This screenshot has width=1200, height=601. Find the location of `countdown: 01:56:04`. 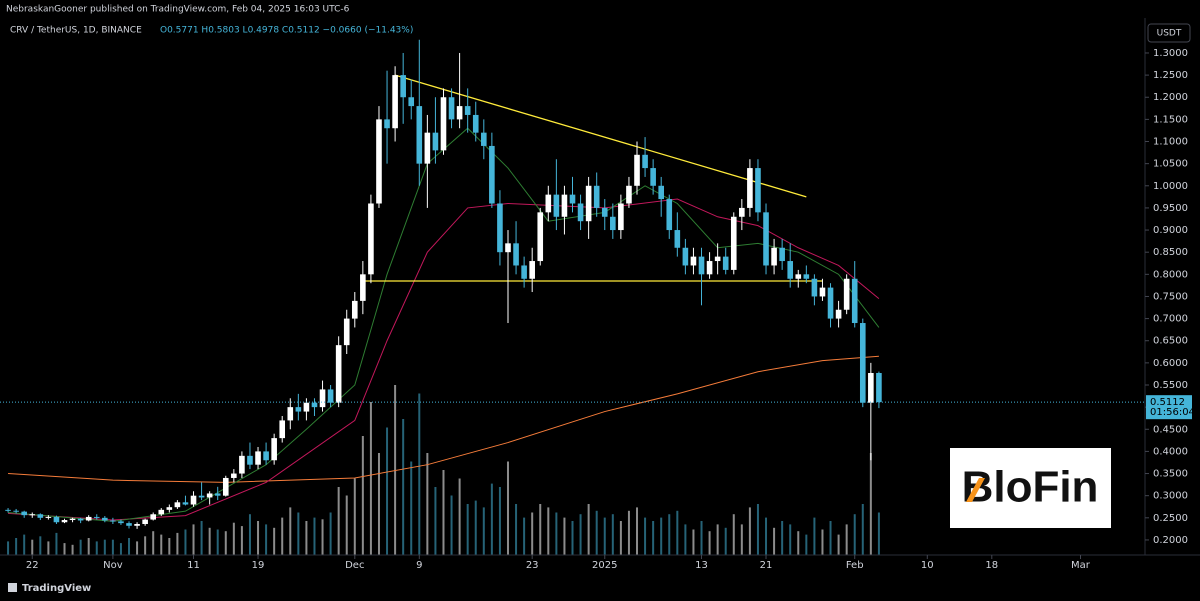

countdown: 01:56:04 is located at coordinates (1172, 412).